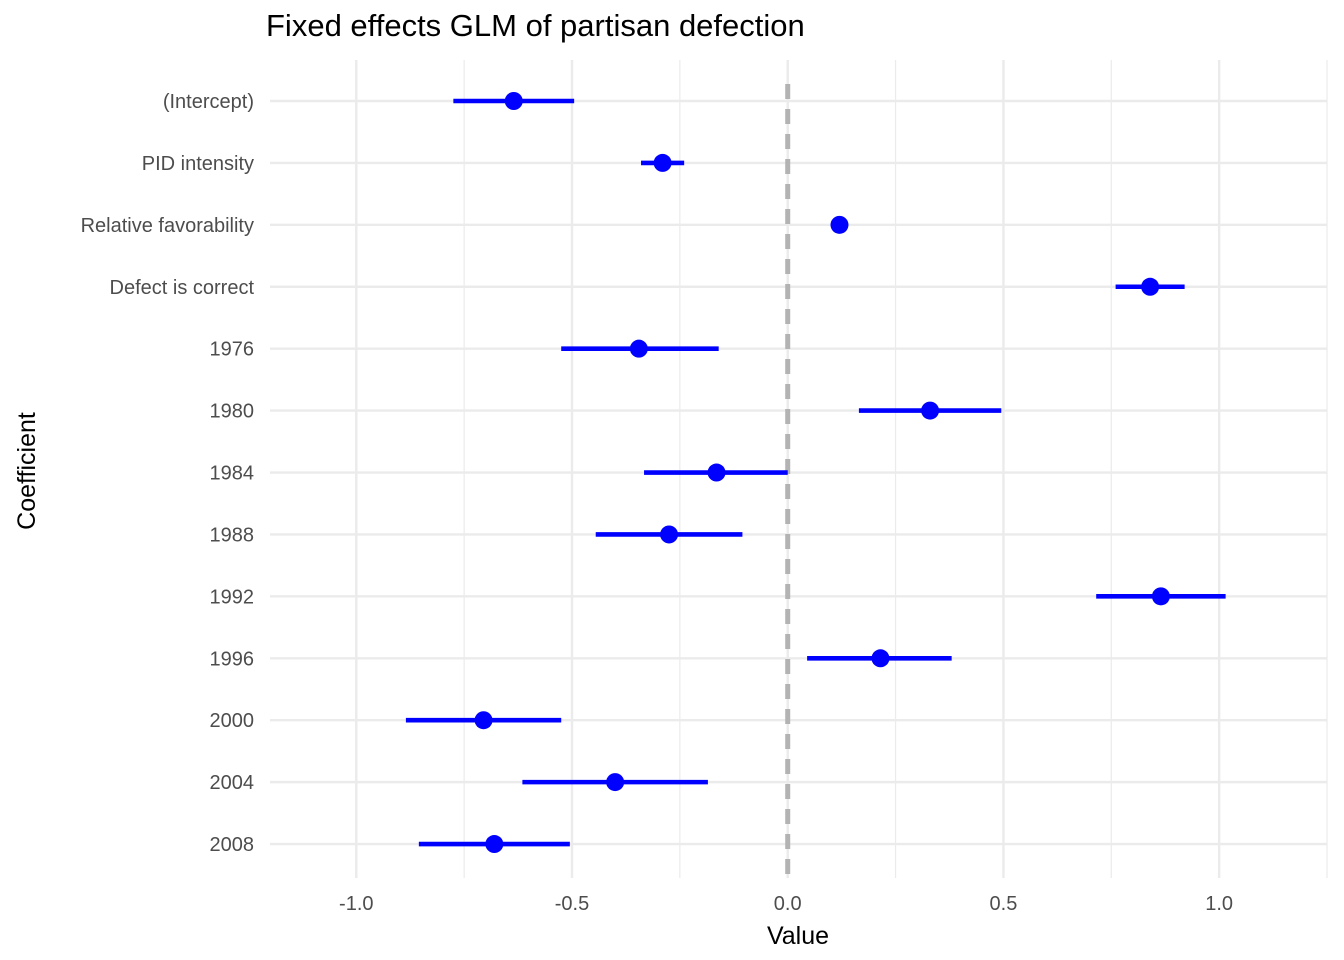 This screenshot has height=960, width=1344. What do you see at coordinates (232, 474) in the screenshot?
I see `y-tick-label: 1984` at bounding box center [232, 474].